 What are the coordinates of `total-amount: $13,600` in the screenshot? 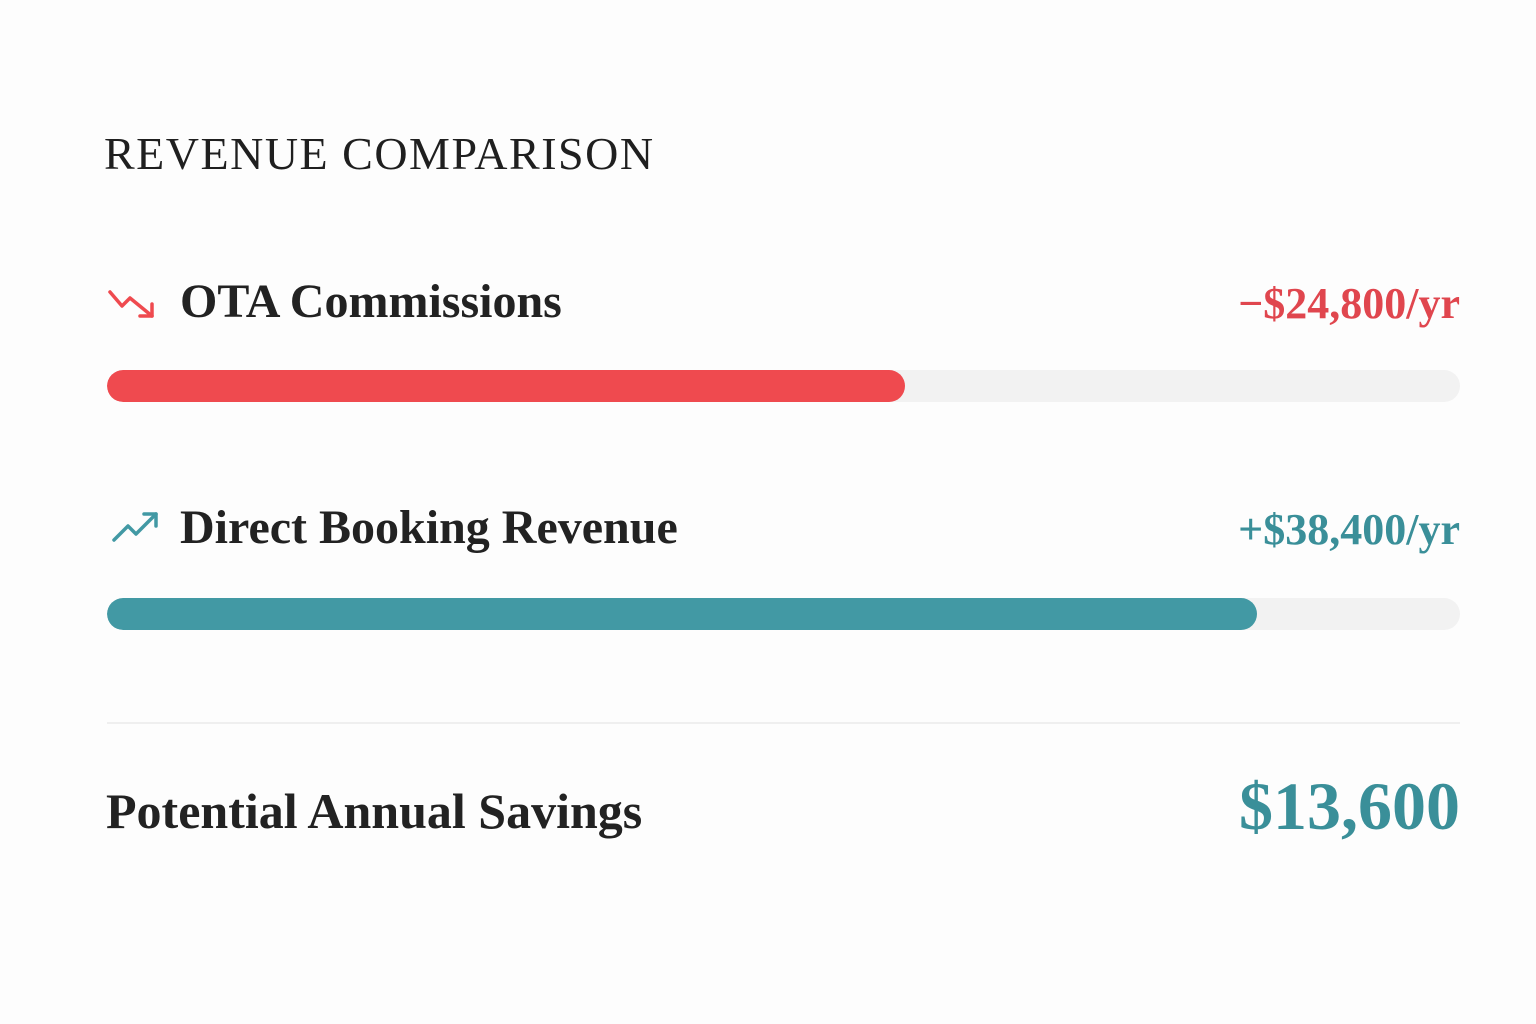 It's located at (1349, 806).